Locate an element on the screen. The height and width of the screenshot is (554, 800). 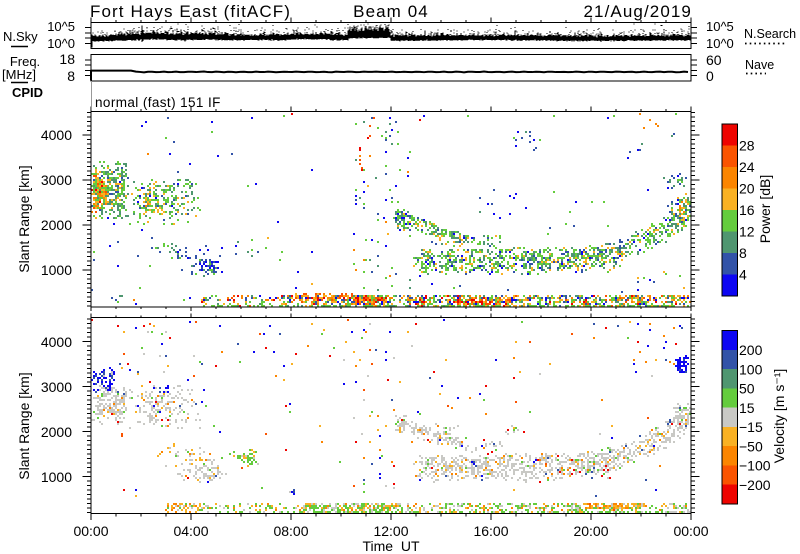
svg-text: Freq. is located at coordinates (25, 61).